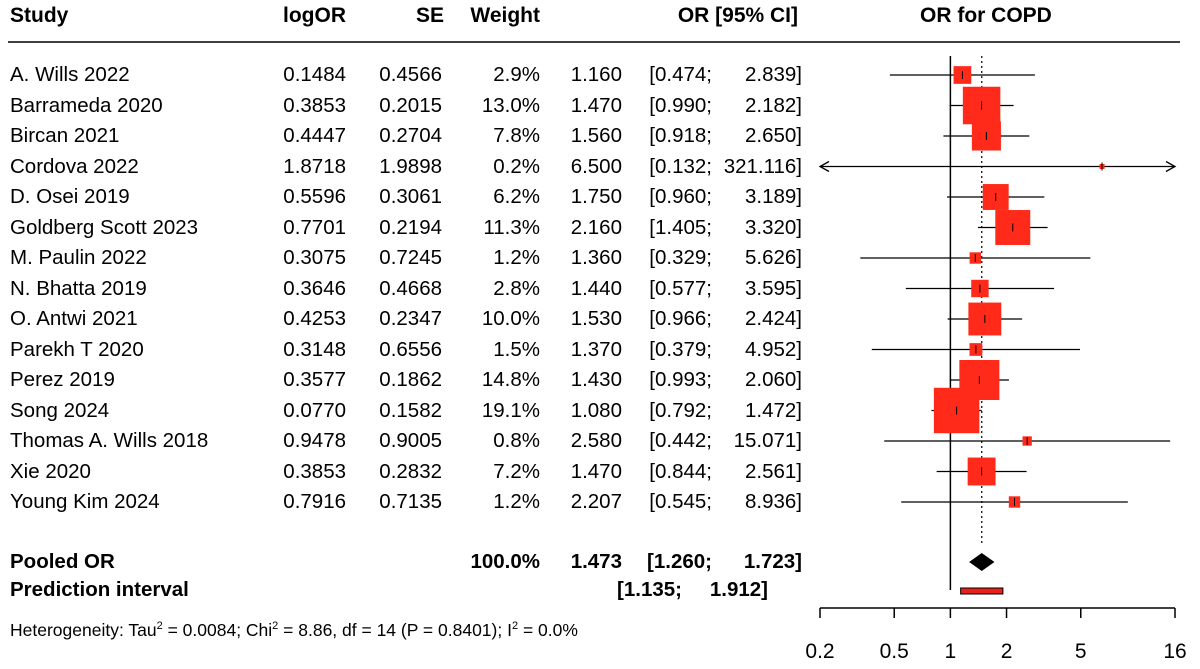  I want to click on prediction-ci-hi: 1.912], so click(738, 589).